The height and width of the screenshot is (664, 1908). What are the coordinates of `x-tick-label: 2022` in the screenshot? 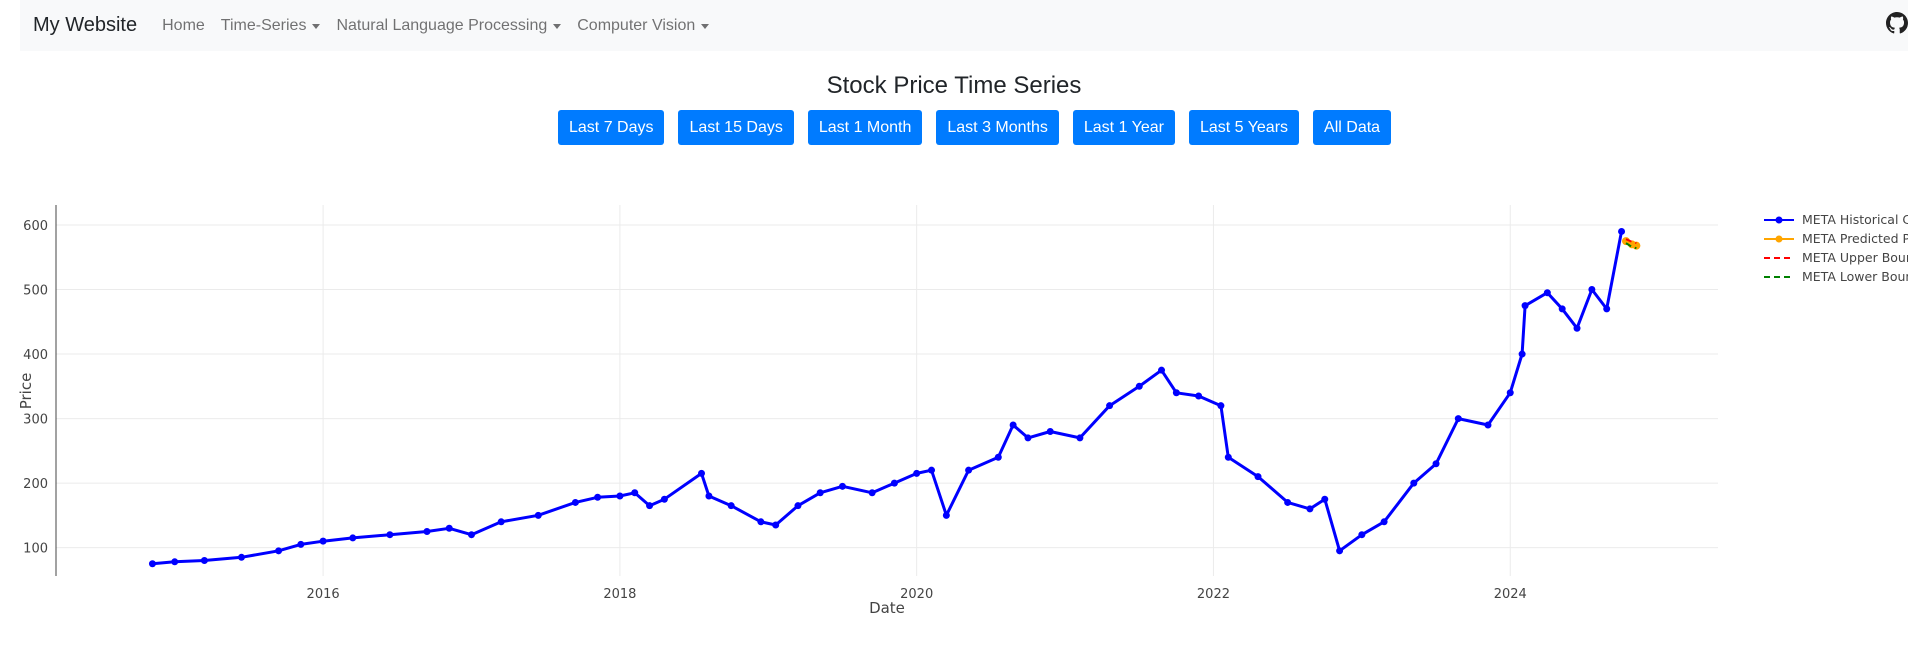 It's located at (1213, 594).